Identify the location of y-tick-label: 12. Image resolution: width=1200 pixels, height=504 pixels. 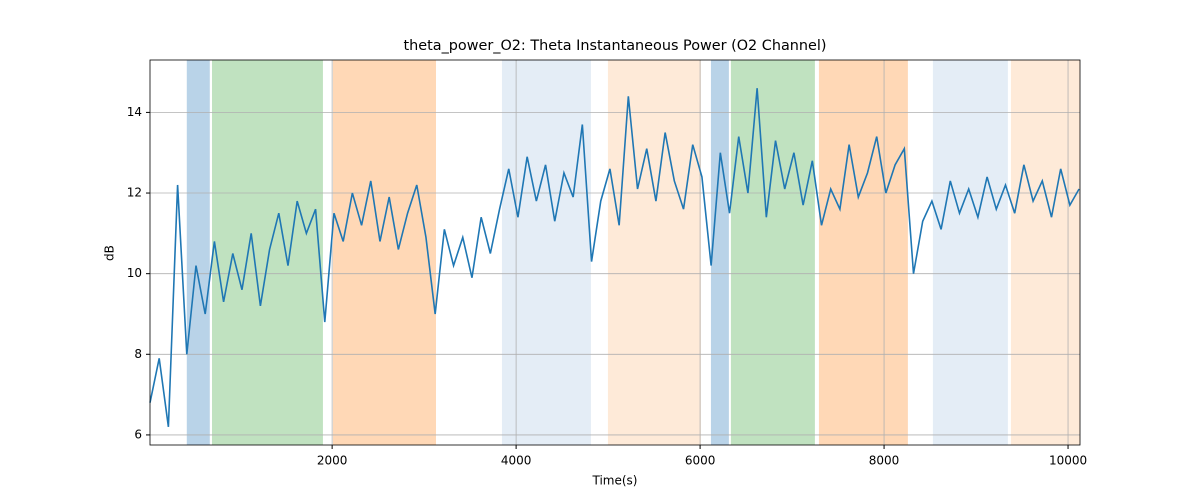
(134, 193).